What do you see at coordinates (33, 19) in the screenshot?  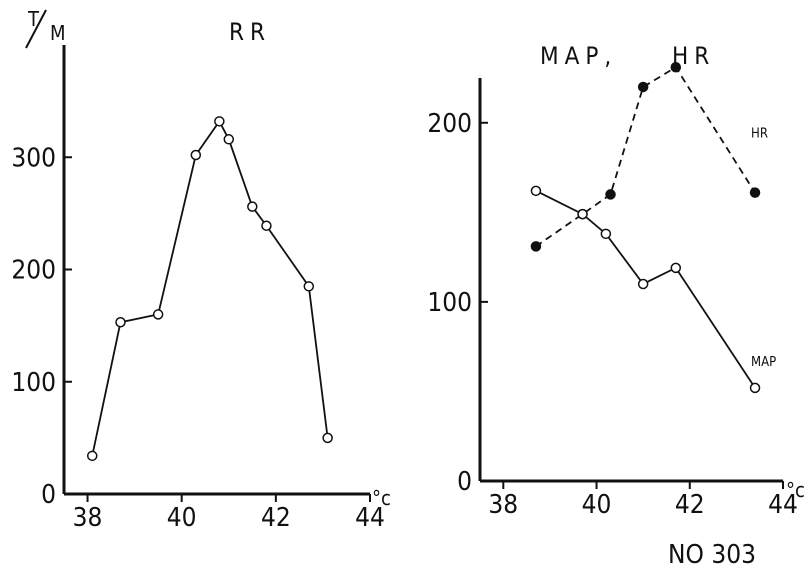 I see `rr-ylabel-top: T` at bounding box center [33, 19].